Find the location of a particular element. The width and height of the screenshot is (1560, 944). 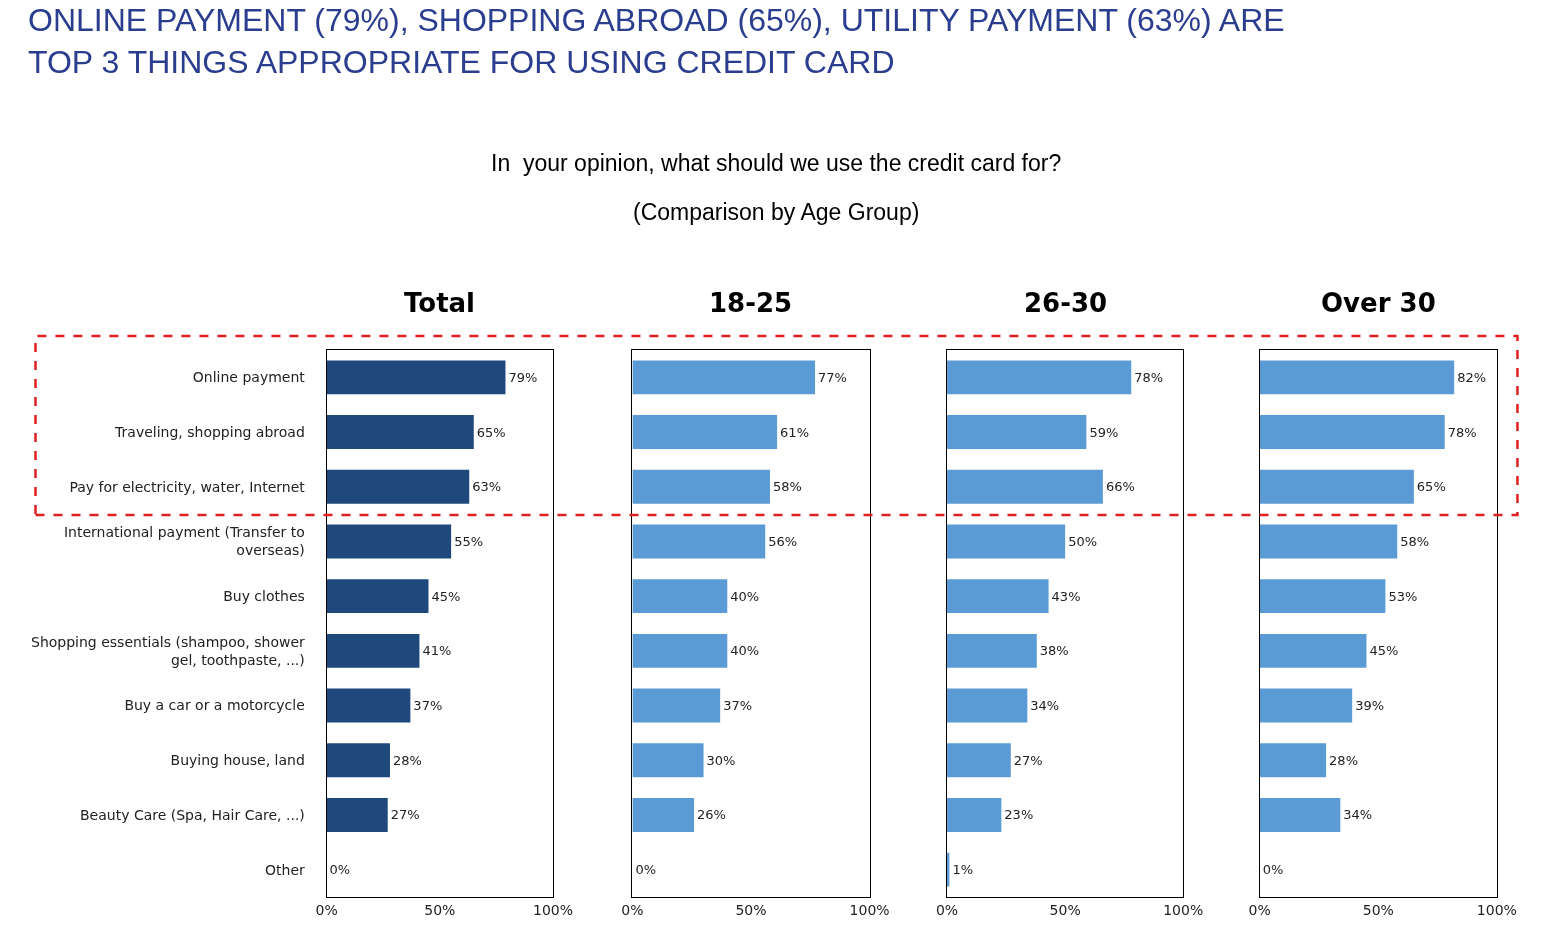

data-label: 26% is located at coordinates (711, 815).